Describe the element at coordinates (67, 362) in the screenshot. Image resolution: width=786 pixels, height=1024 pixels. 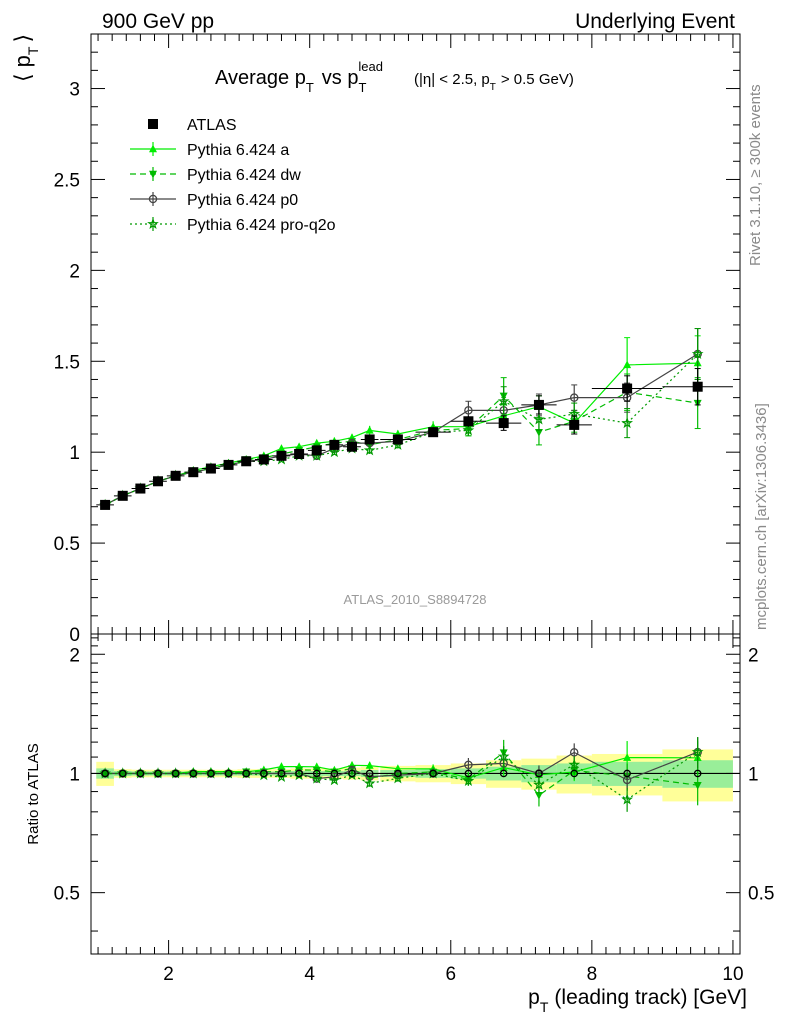
I see `y-tick-label: 1.5` at that location.